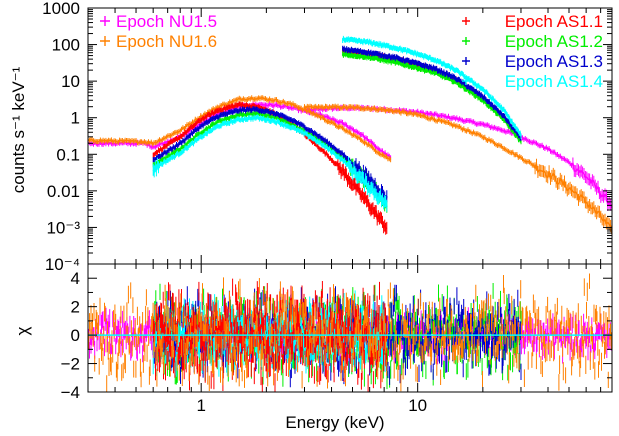 This screenshot has width=619, height=436. What do you see at coordinates (334, 422) in the screenshot?
I see `x-axis-title: Energy (keV)` at bounding box center [334, 422].